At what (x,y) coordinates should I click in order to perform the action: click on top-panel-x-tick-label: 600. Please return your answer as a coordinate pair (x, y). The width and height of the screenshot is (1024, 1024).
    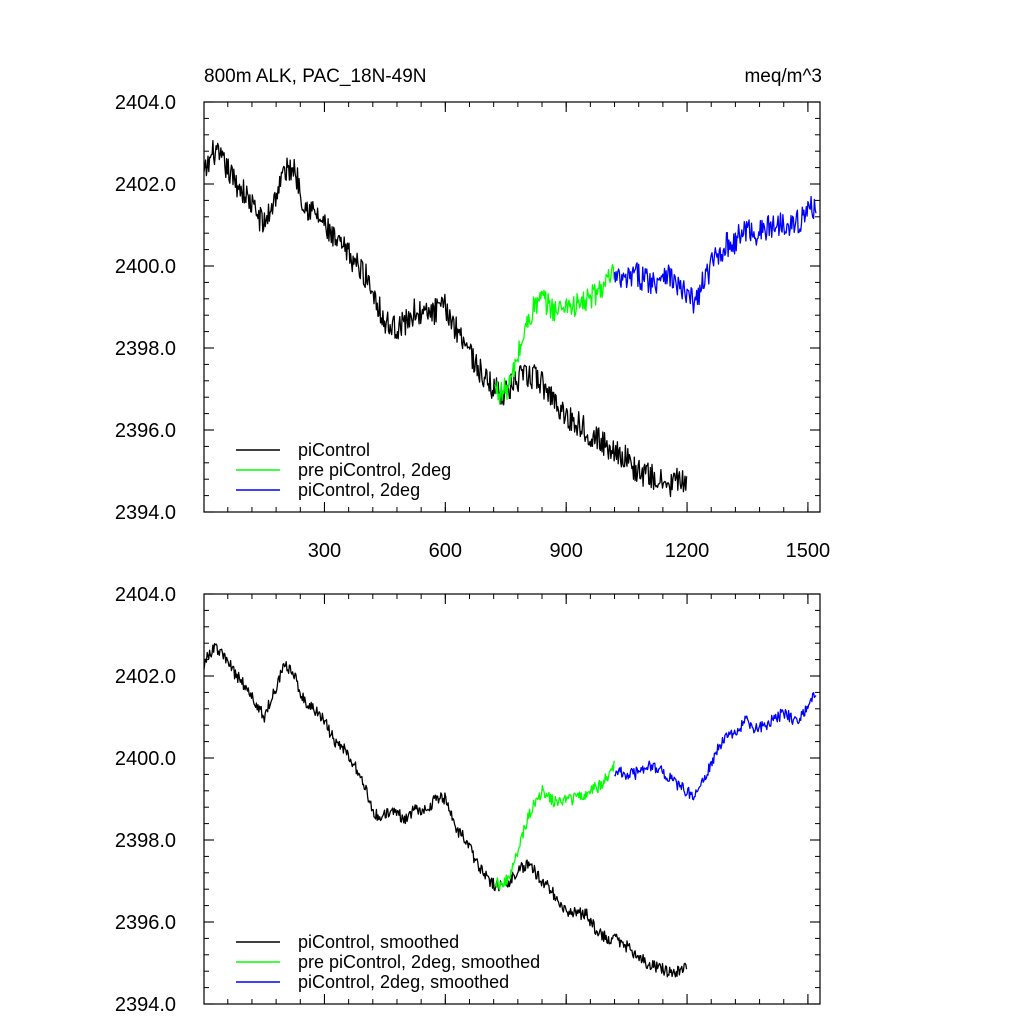
    Looking at the image, I should click on (445, 551).